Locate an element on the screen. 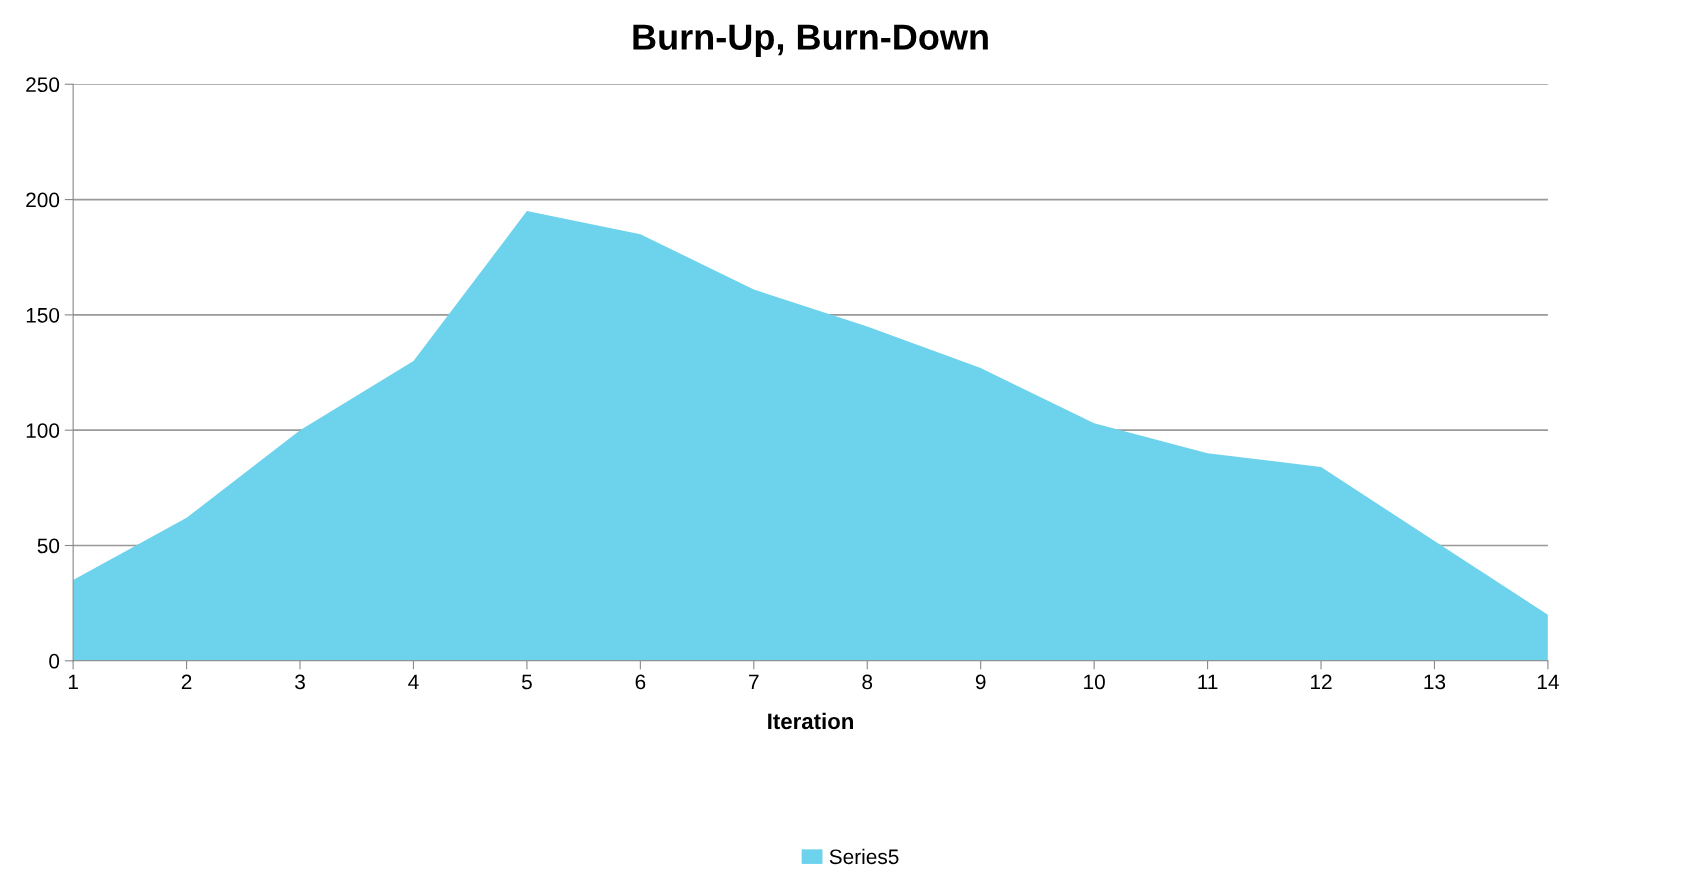 This screenshot has width=1701, height=887. chart-title: Burn-Up, Burn-Down is located at coordinates (810, 41).